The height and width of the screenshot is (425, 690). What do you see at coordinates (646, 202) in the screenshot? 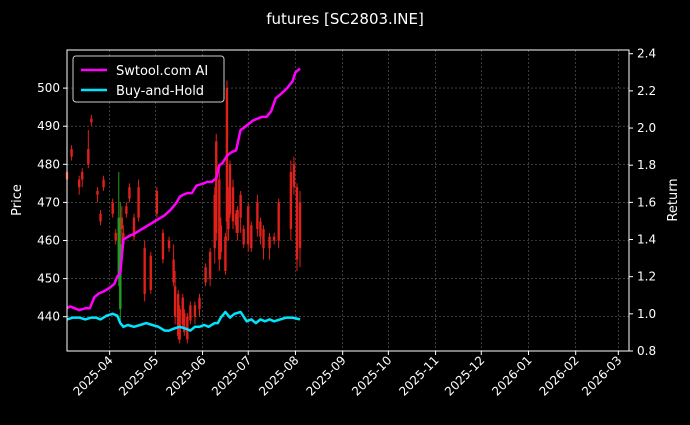
I see `y2-tick-label: 1.6` at bounding box center [646, 202].